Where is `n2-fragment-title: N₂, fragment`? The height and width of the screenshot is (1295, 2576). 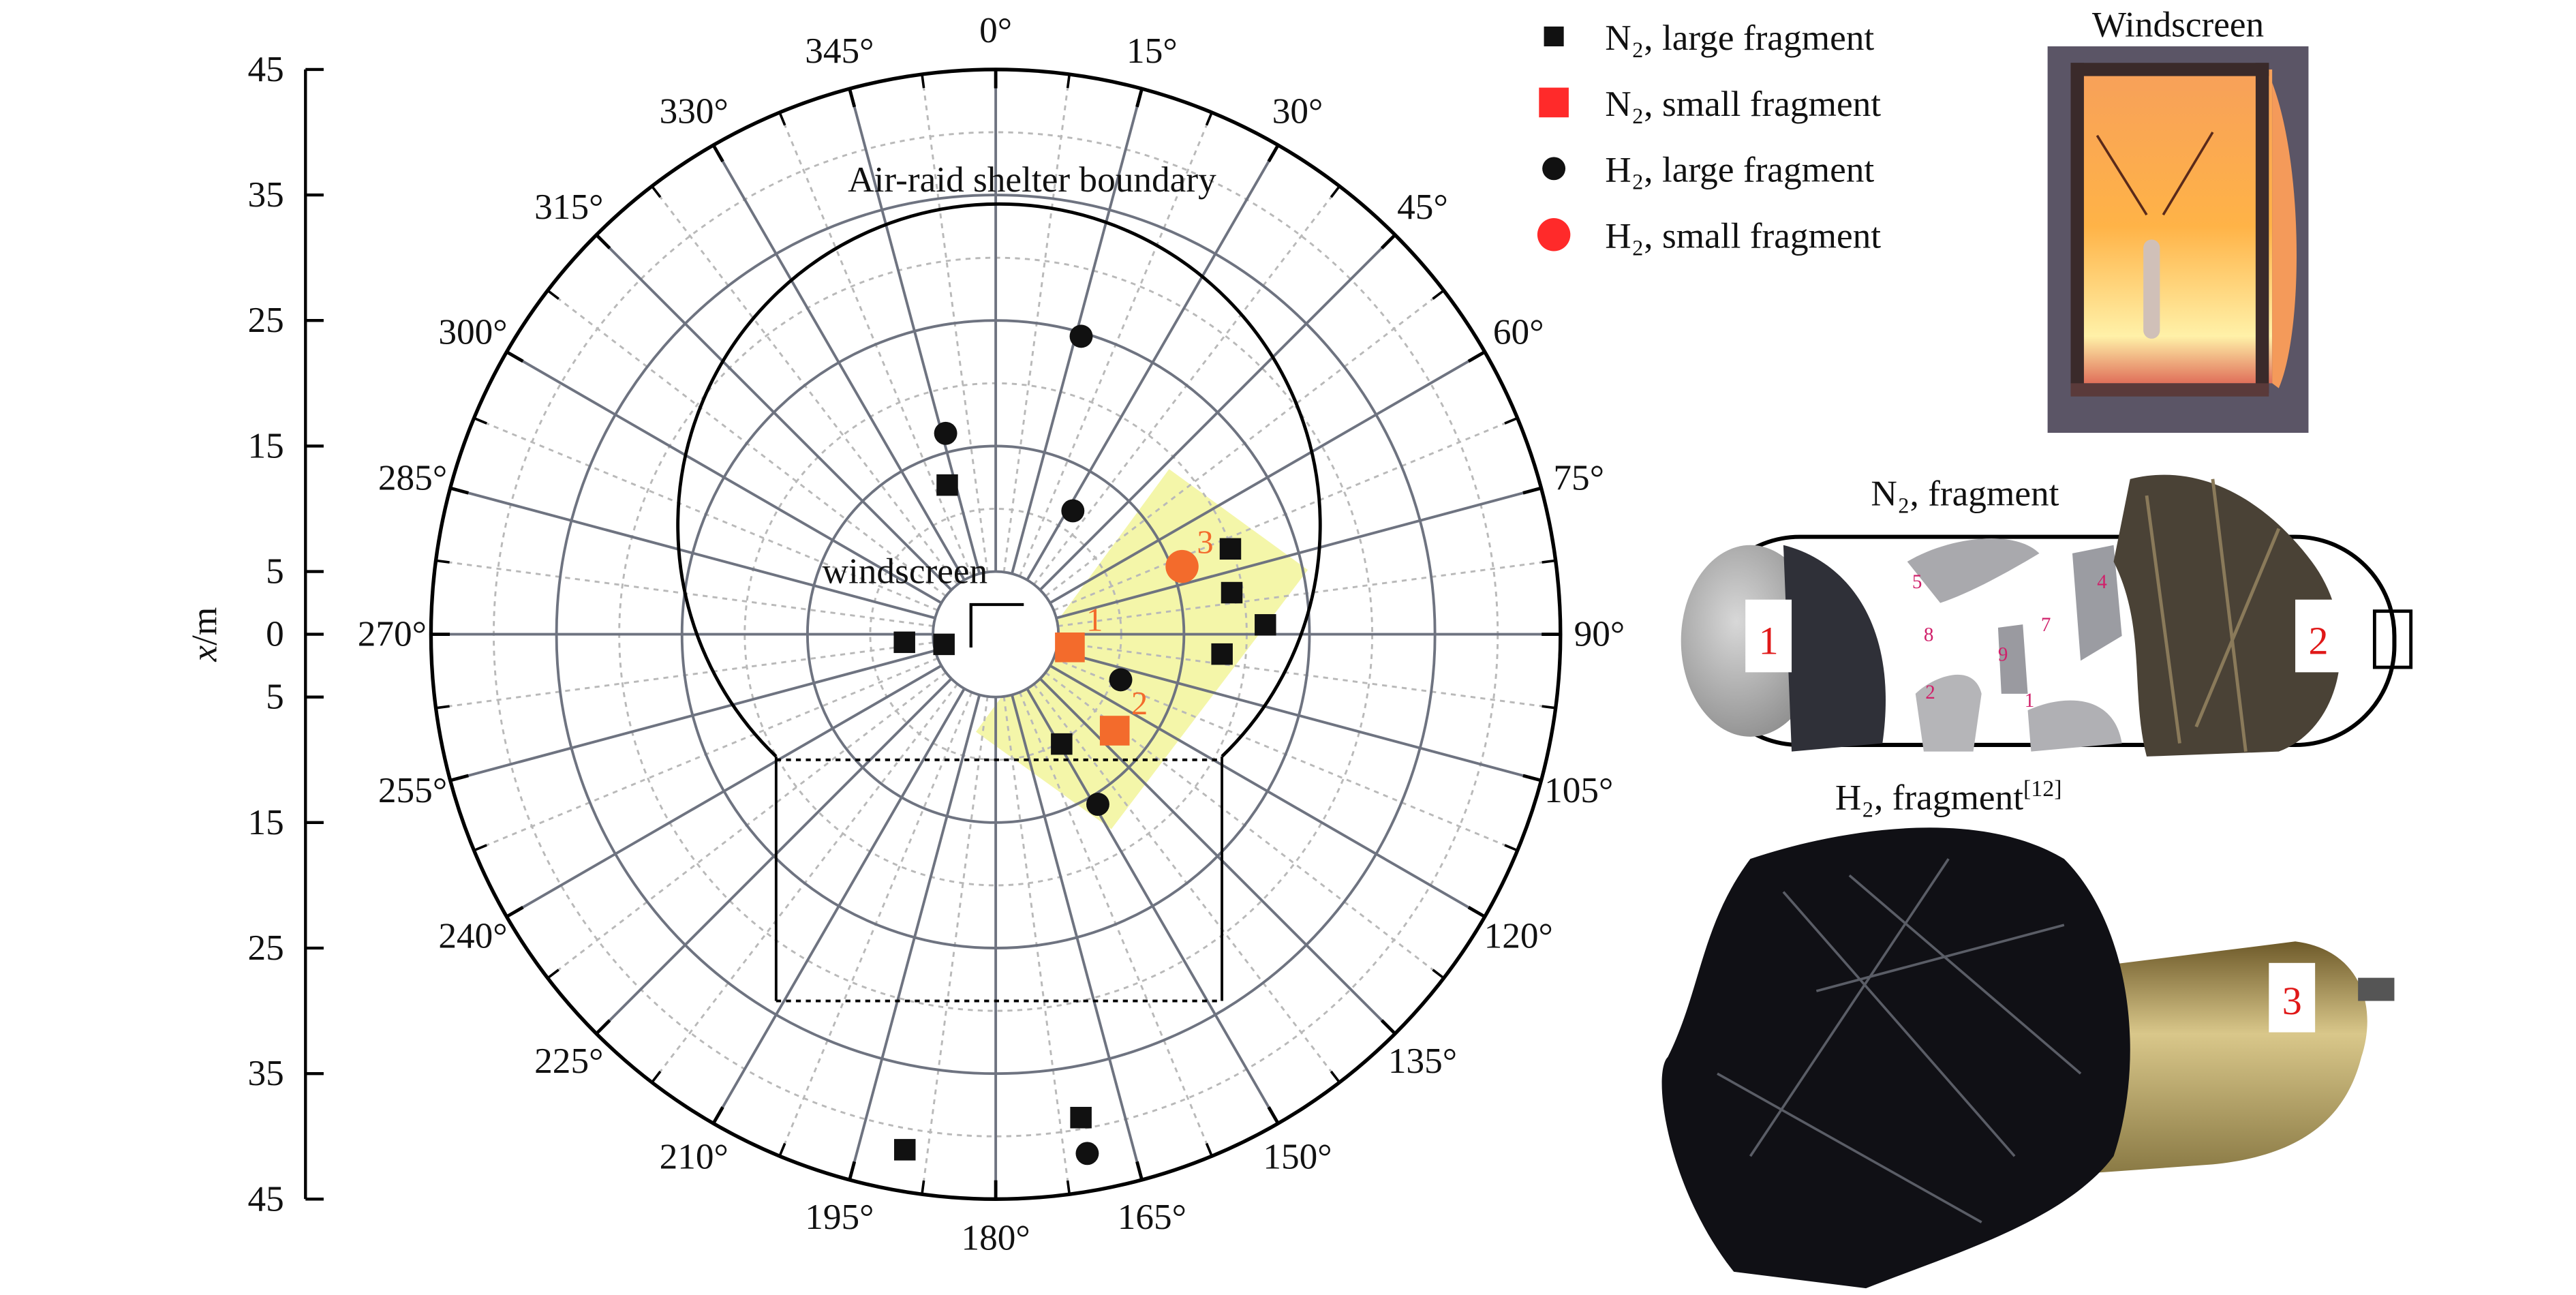
n2-fragment-title: N₂, fragment is located at coordinates (1965, 494).